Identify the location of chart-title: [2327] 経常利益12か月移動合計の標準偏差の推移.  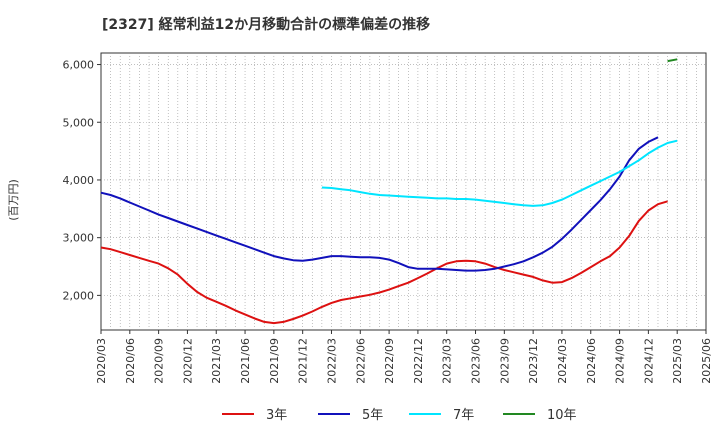
(266, 24).